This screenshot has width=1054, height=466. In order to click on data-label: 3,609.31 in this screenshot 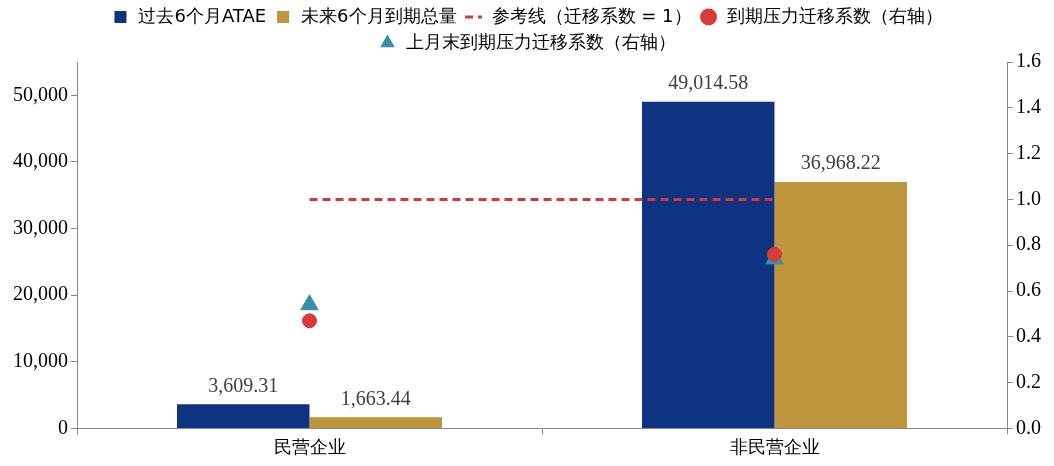, I will do `click(243, 384)`.